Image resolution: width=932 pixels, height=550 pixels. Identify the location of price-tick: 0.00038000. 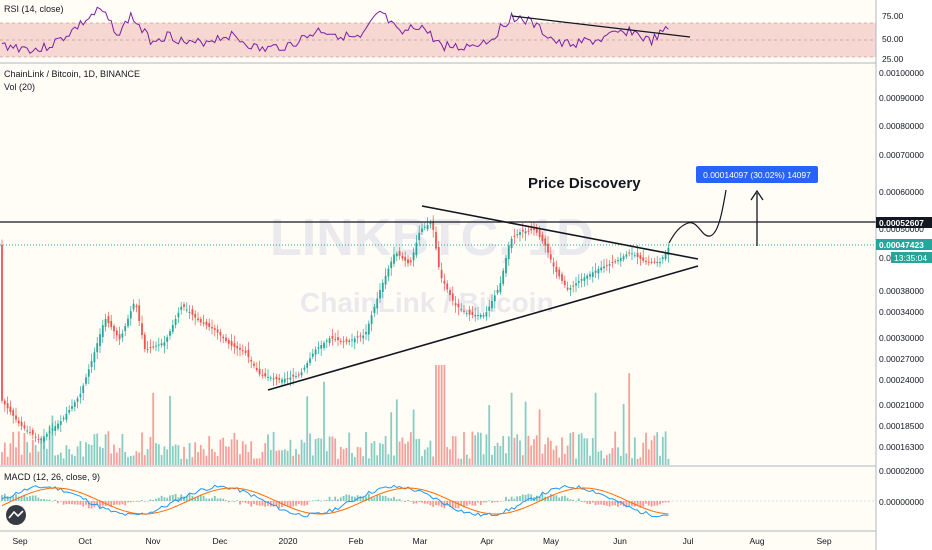
(901, 291).